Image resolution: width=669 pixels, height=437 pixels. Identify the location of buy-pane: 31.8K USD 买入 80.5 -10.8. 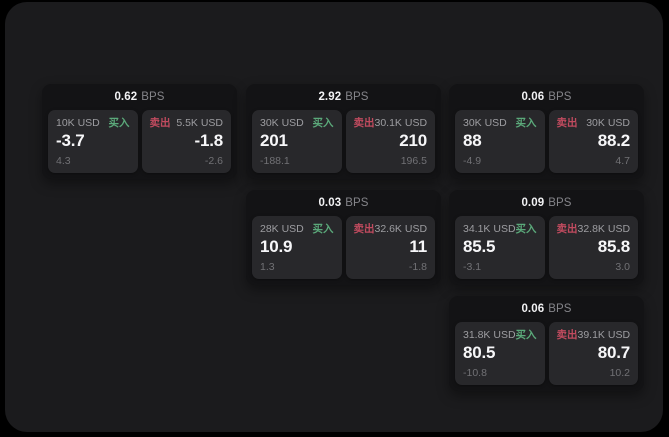
(500, 353).